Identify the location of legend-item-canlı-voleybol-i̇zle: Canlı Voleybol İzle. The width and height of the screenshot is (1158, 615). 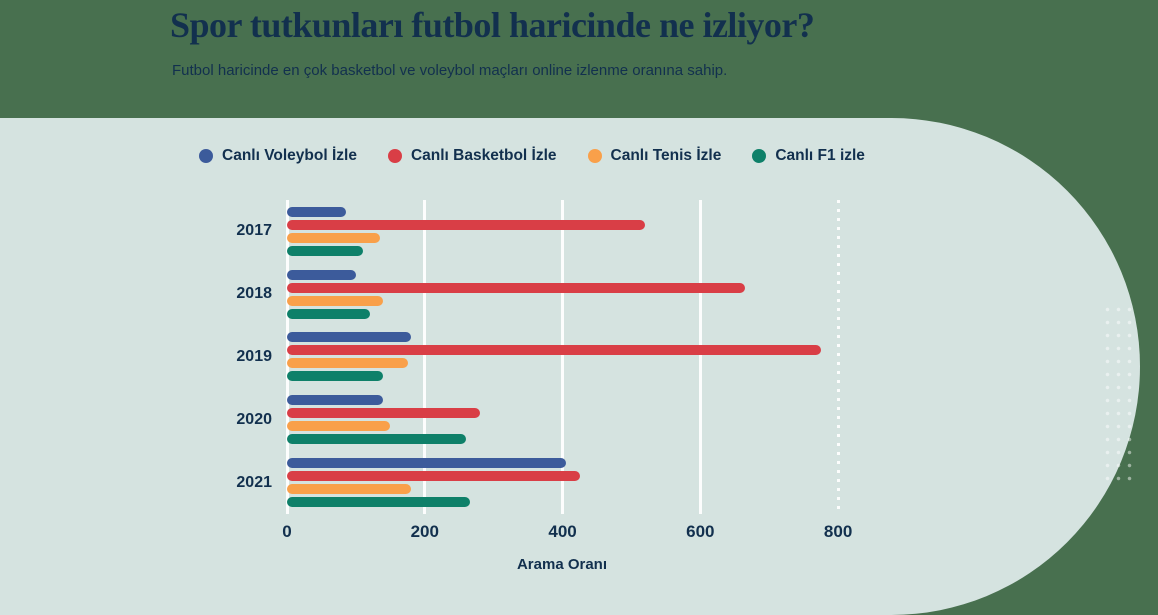
(278, 156).